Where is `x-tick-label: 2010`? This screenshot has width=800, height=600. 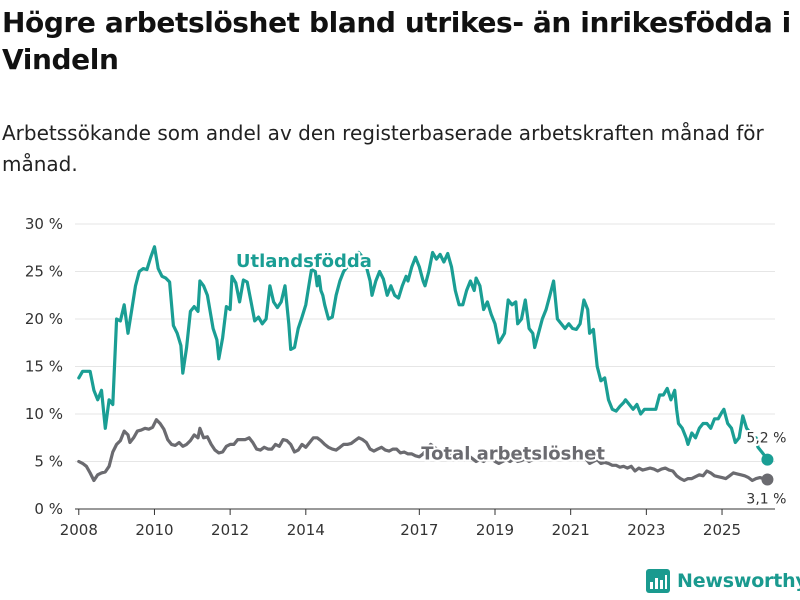
x-tick-label: 2010 is located at coordinates (154, 530).